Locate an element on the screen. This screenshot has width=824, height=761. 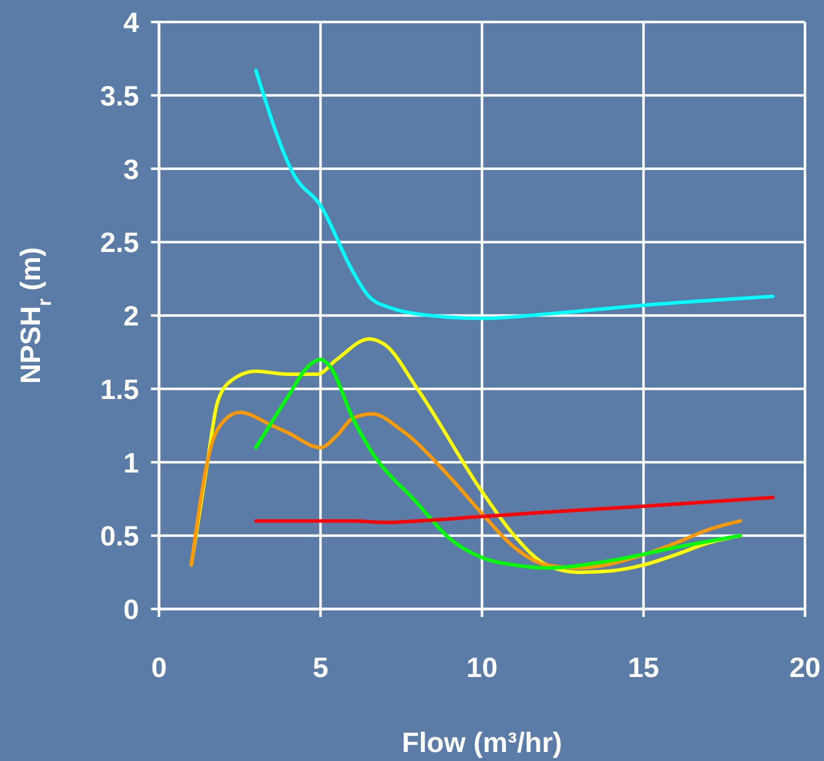
x-tick-label: 10 is located at coordinates (482, 667).